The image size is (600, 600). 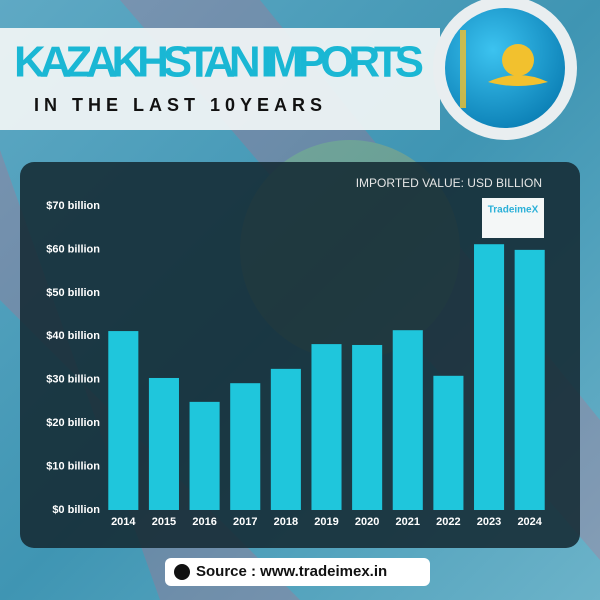 I want to click on x-tick-label: 2022, so click(x=448, y=522).